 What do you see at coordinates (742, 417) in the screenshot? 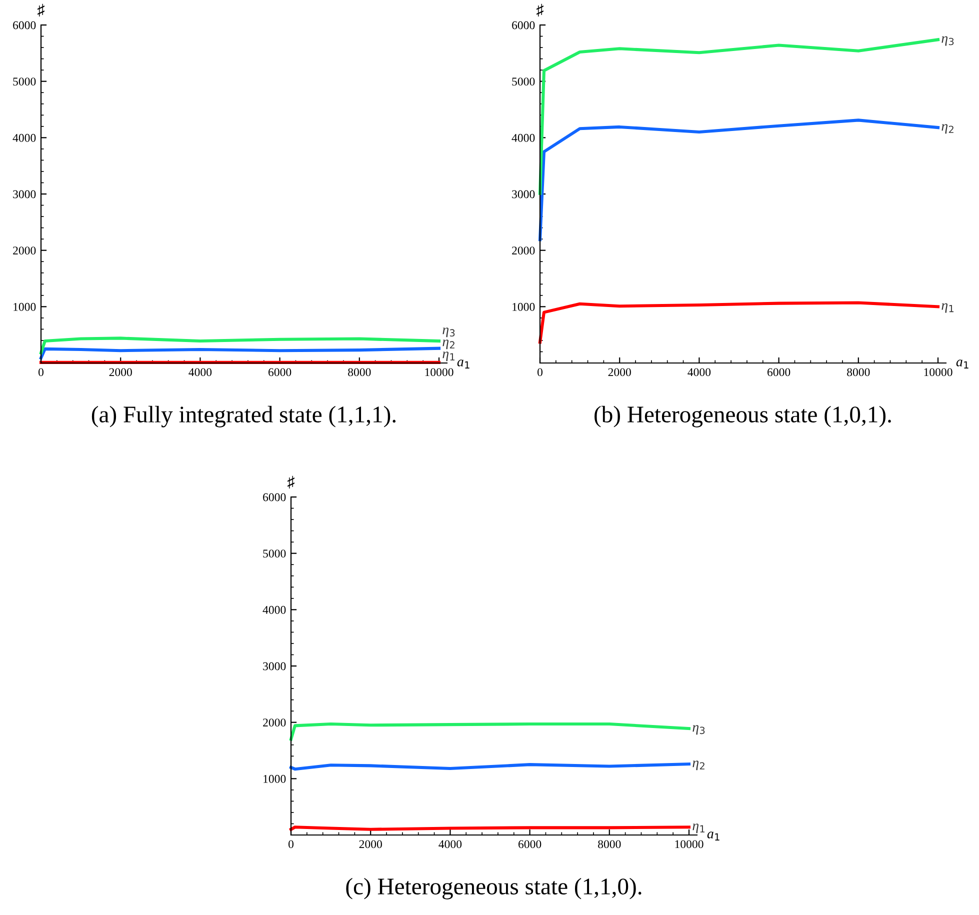
I see `text: (b) Heterogeneous state (1,0,1).` at bounding box center [742, 417].